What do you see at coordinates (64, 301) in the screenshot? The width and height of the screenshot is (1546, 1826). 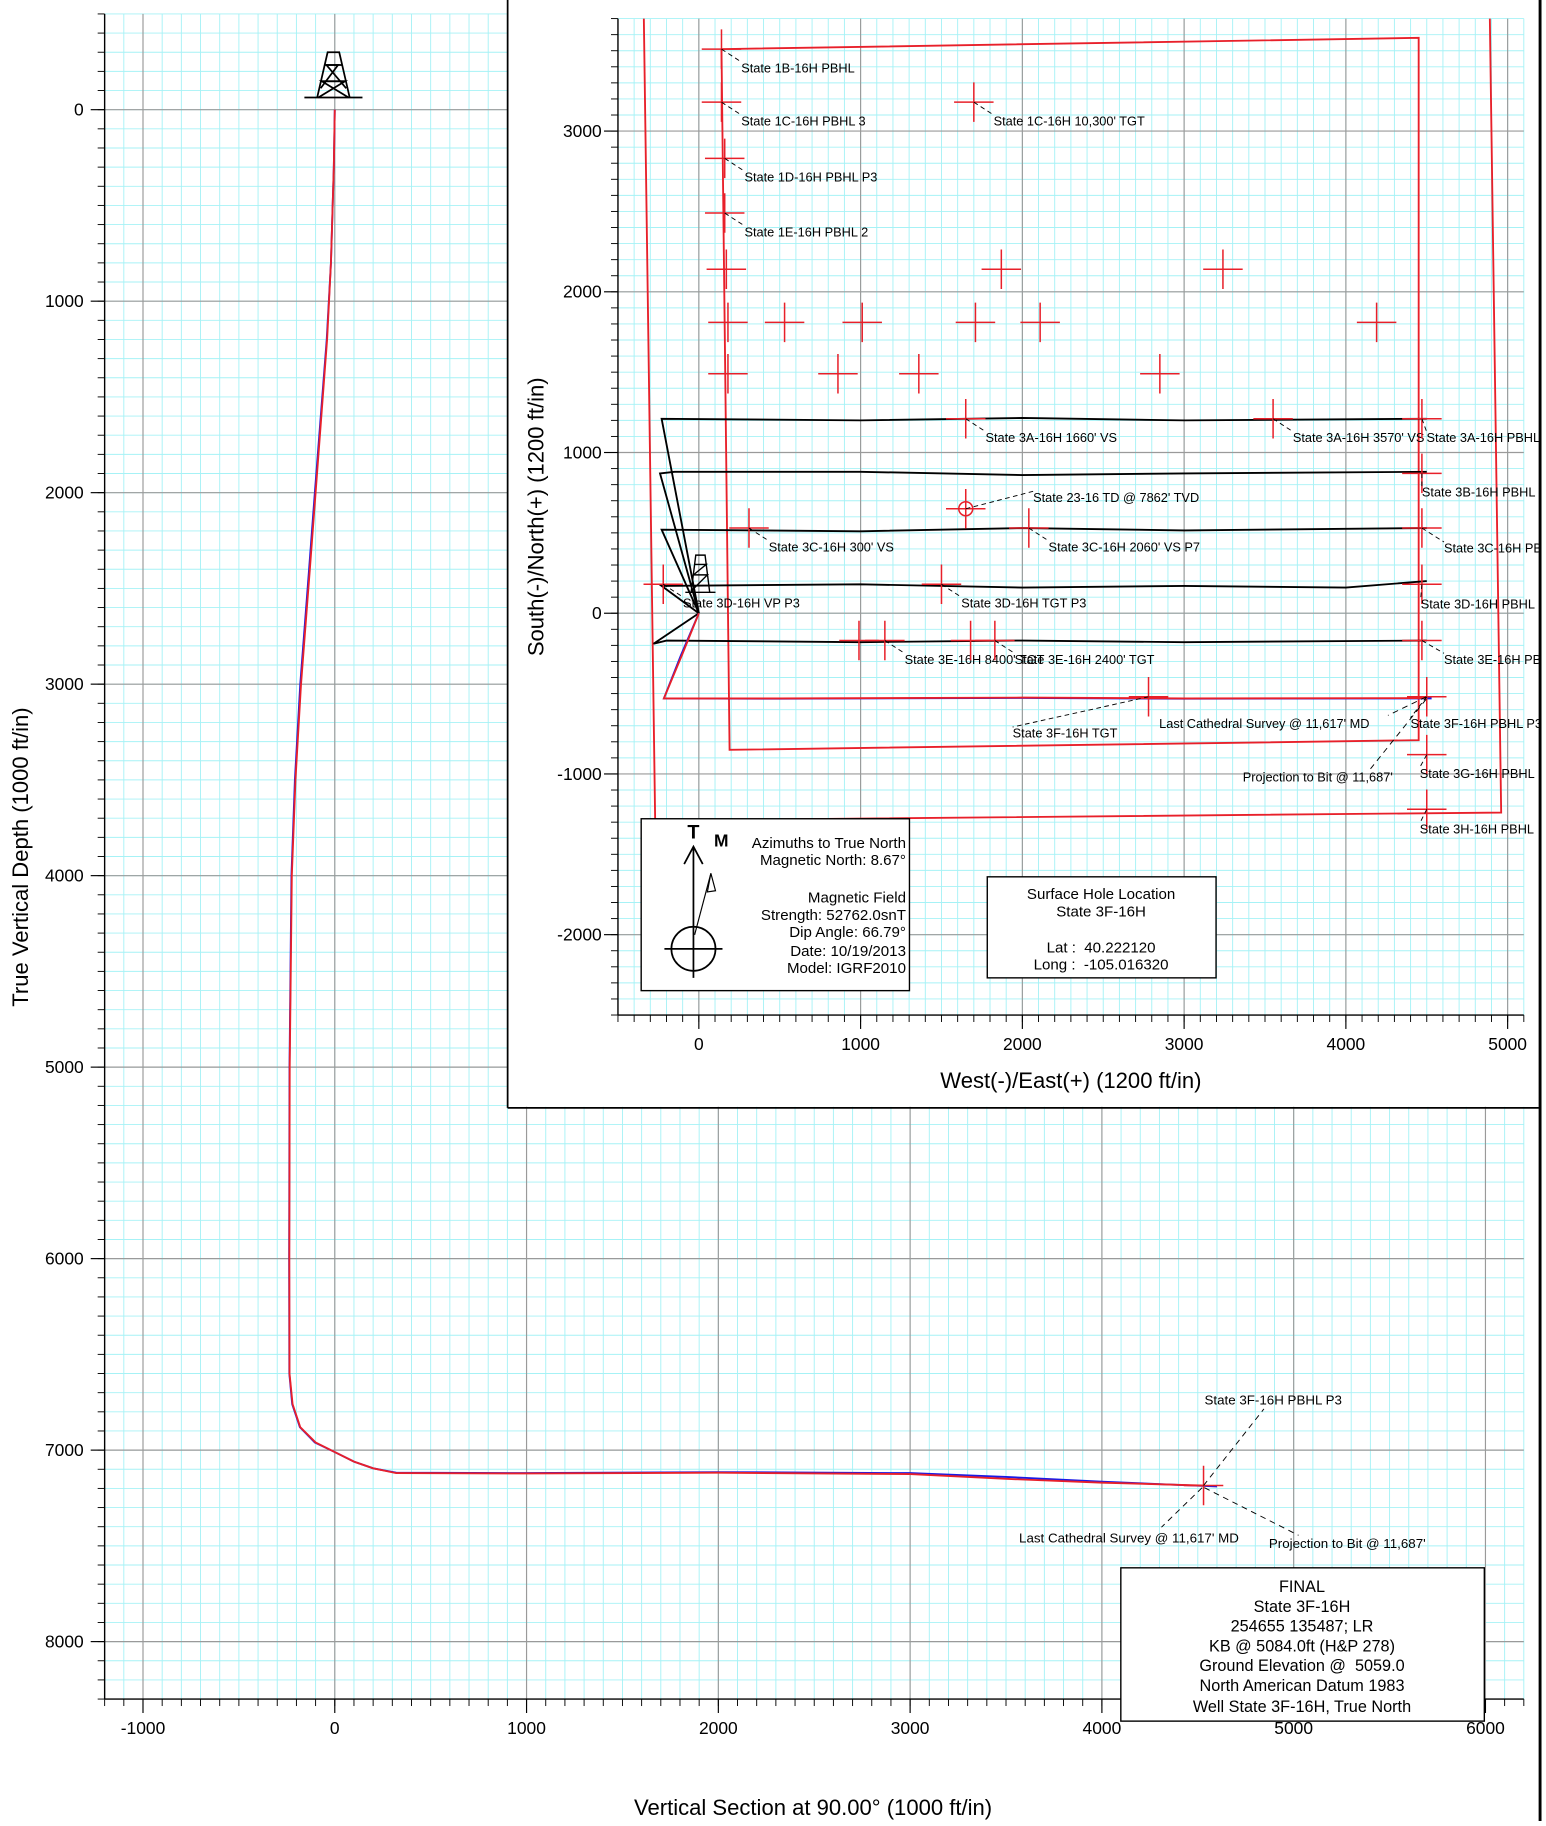 I see `y-tick-label: 1000` at bounding box center [64, 301].